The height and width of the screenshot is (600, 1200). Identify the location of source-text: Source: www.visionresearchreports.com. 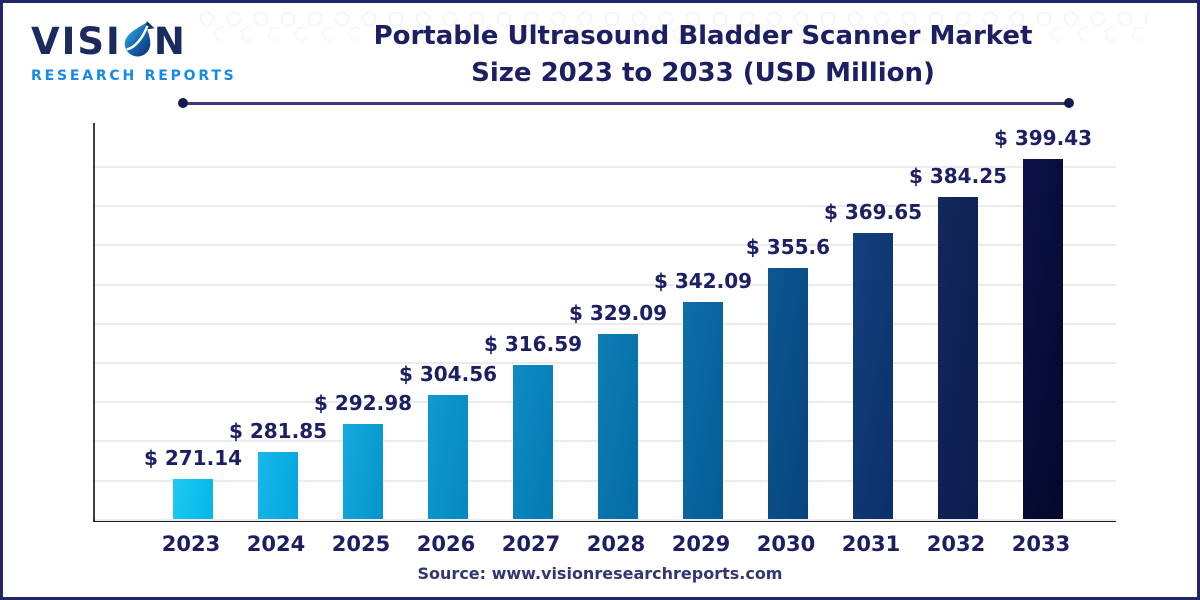
(600, 573).